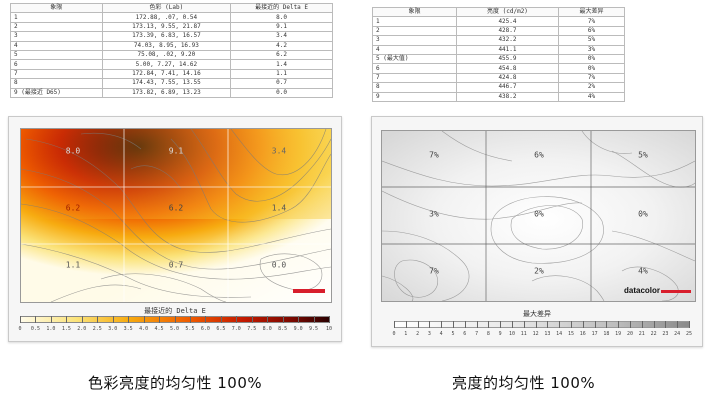  What do you see at coordinates (500, 334) in the screenshot?
I see `scale-label: 9` at bounding box center [500, 334].